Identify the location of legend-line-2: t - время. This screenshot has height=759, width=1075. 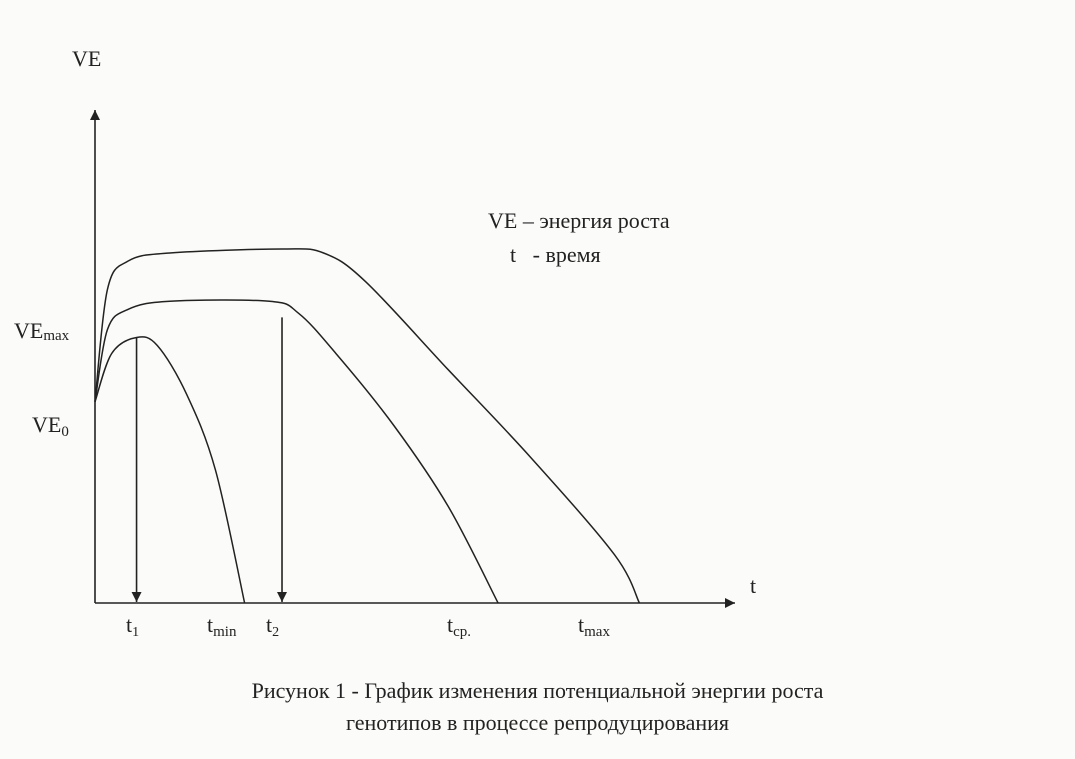
(555, 254).